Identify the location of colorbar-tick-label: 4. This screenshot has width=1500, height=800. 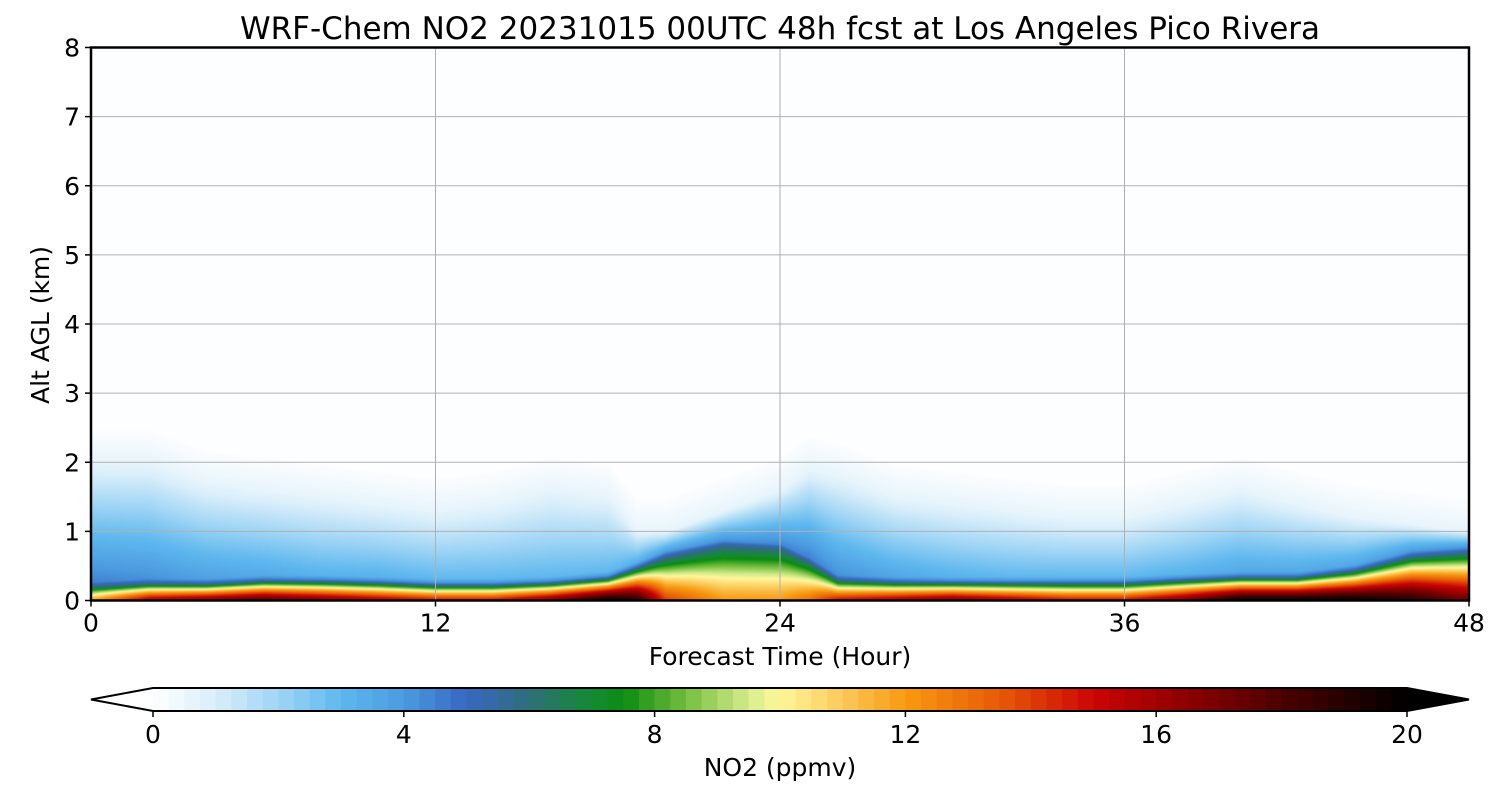
(404, 734).